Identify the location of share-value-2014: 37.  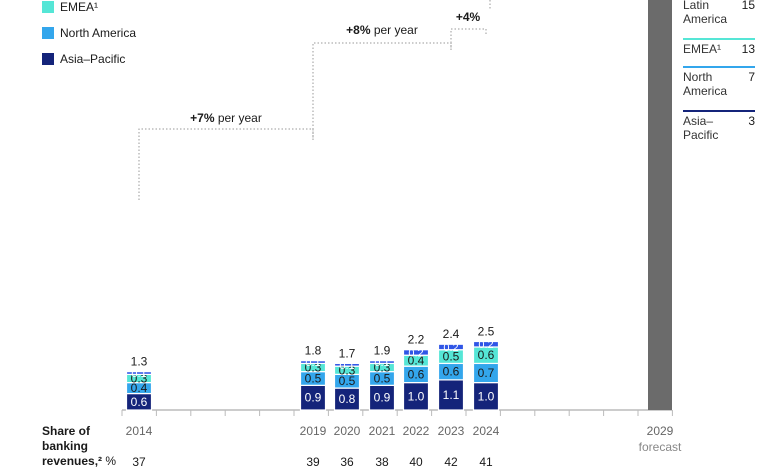
(139, 462).